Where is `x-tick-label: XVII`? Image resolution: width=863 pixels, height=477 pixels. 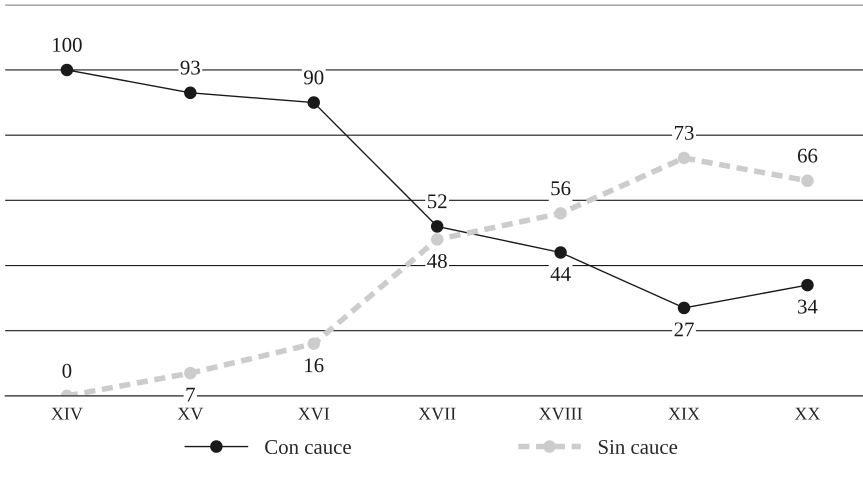
x-tick-label: XVII is located at coordinates (437, 414).